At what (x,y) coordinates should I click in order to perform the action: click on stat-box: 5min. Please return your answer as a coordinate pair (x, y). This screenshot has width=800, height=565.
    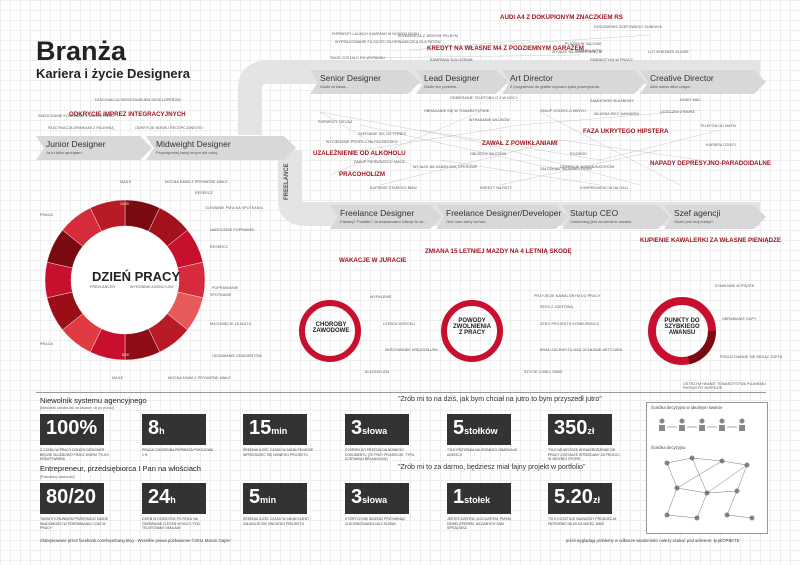
    Looking at the image, I should click on (275, 498).